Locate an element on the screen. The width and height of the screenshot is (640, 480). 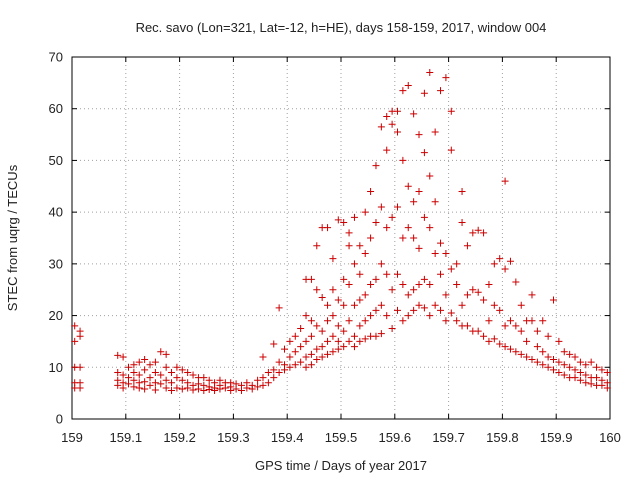
y-tick-label: 60 is located at coordinates (56, 108).